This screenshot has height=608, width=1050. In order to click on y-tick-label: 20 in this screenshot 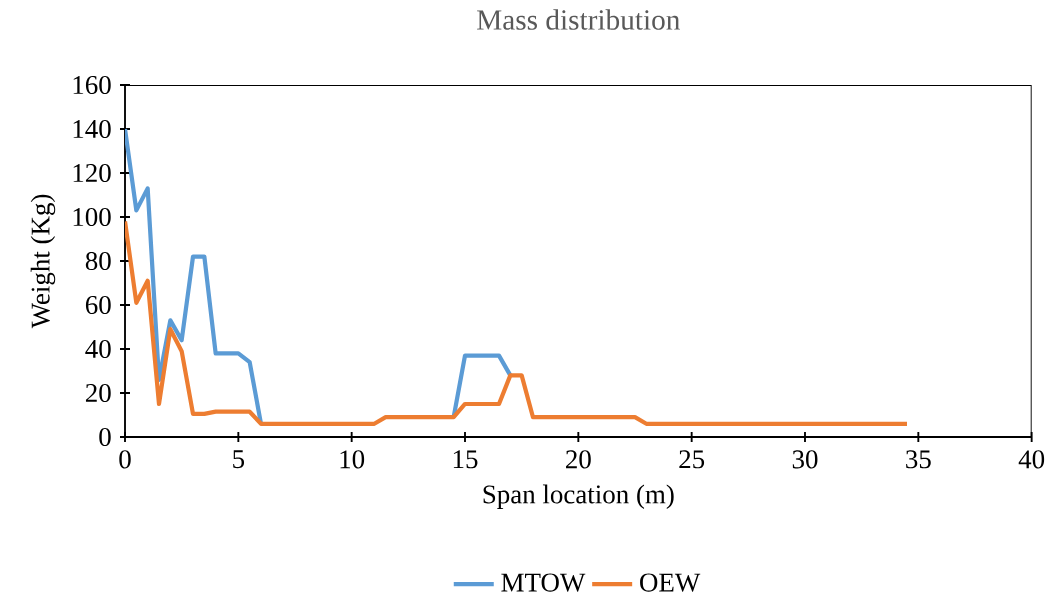, I will do `click(98, 393)`.